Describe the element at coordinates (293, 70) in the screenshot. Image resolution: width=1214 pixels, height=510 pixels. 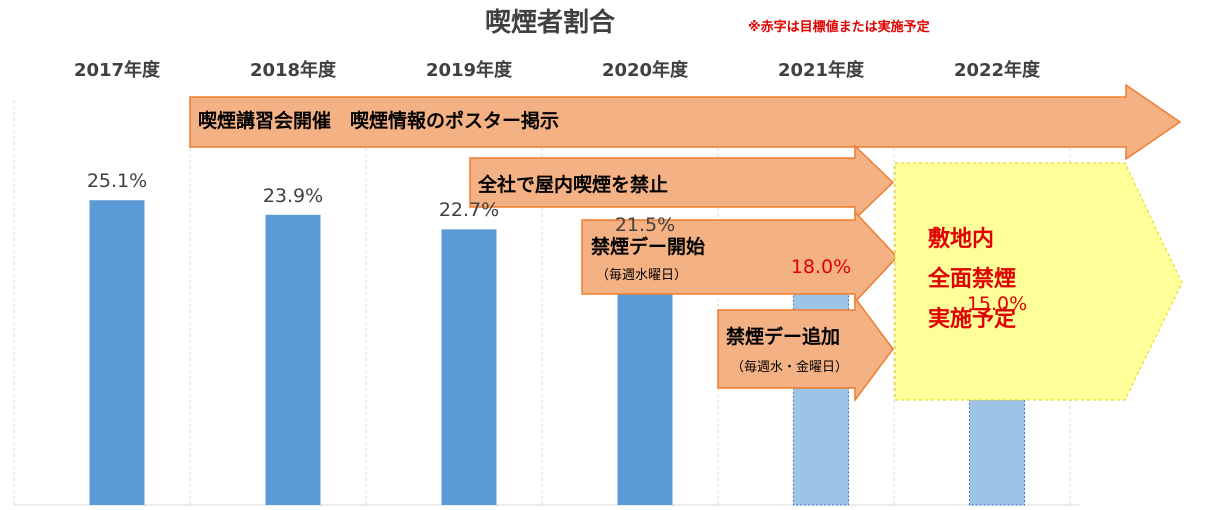
I see `year-label-2: 2018年度` at that location.